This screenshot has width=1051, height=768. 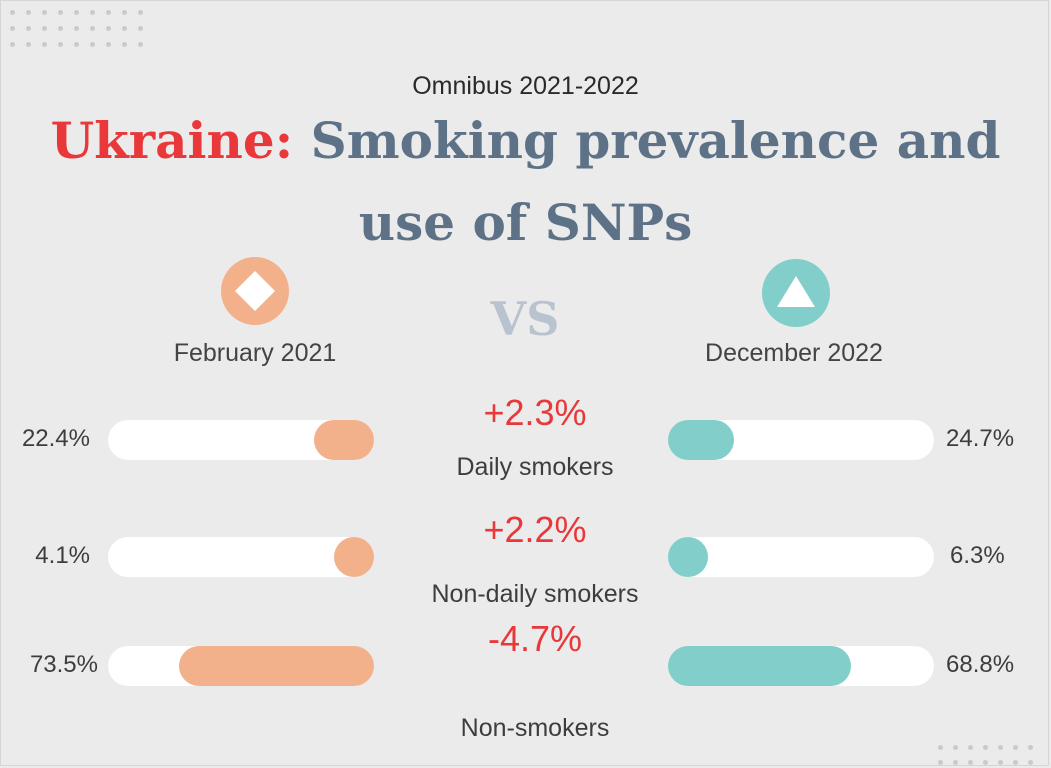 I want to click on change-label-non-daily-smokers: +2.2%, so click(x=535, y=529).